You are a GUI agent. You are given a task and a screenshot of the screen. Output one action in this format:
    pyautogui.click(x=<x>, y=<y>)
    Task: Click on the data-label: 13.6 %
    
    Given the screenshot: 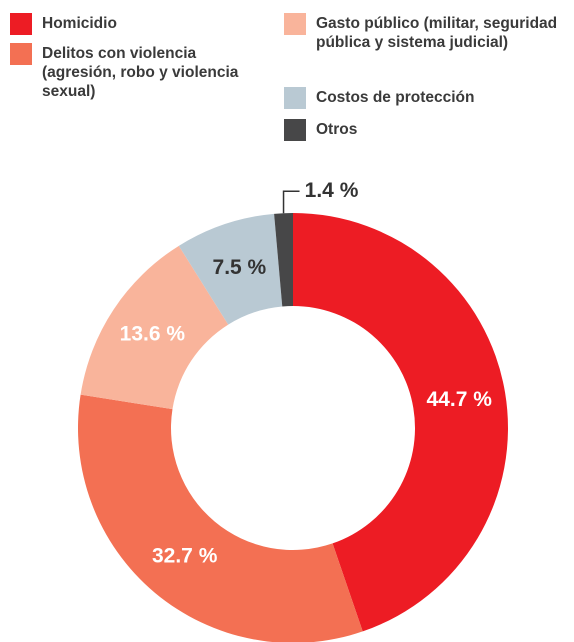 What is the action you would take?
    pyautogui.click(x=153, y=334)
    